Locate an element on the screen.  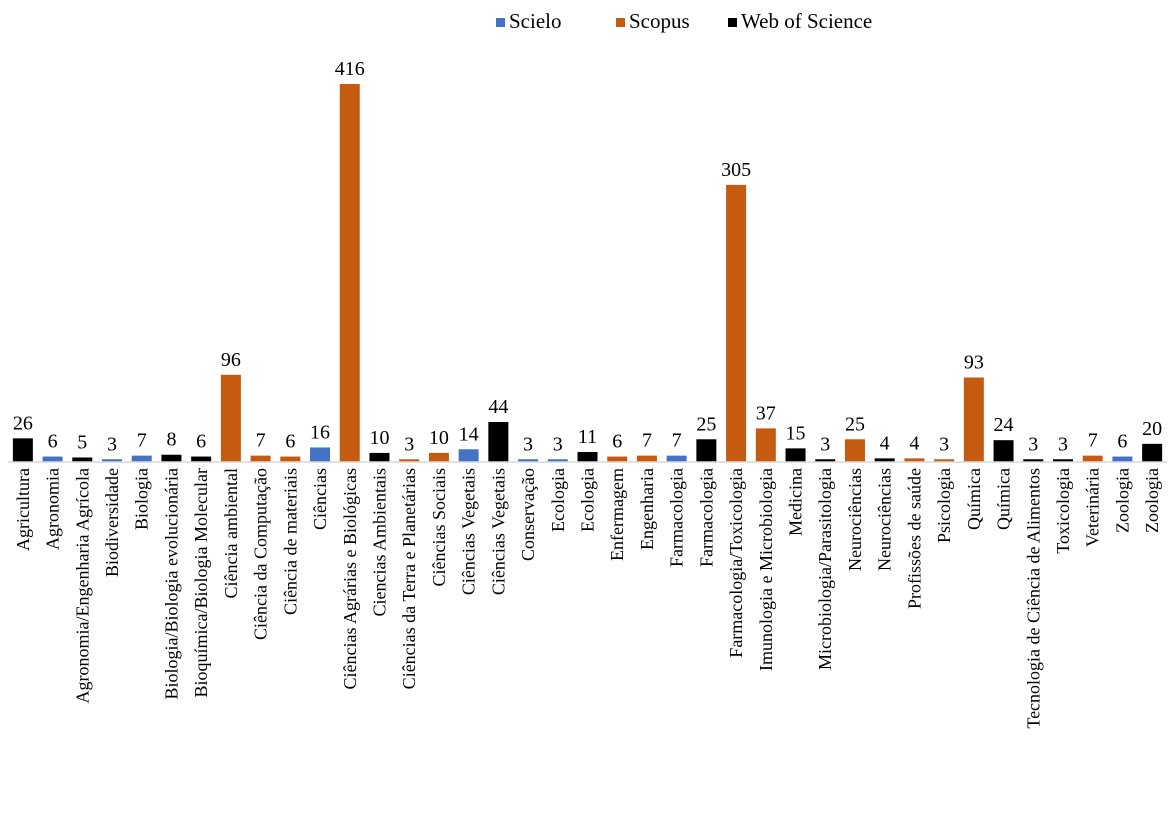
category-label-32: Química is located at coordinates (974, 499).